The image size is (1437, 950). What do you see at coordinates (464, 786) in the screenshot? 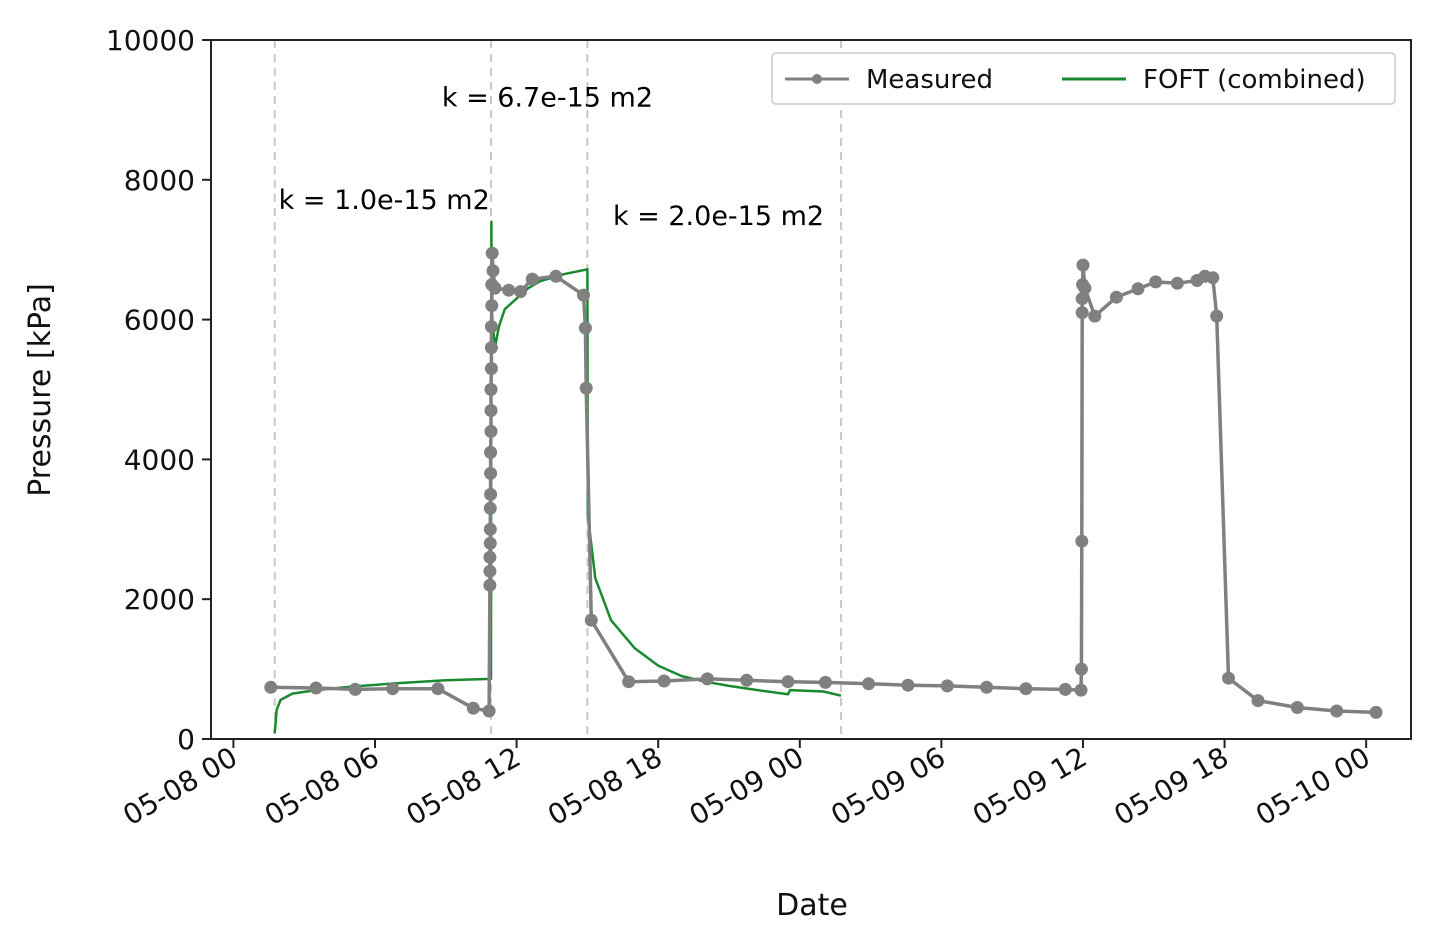
I see `x-tick-label-2: 05-08 12` at bounding box center [464, 786].